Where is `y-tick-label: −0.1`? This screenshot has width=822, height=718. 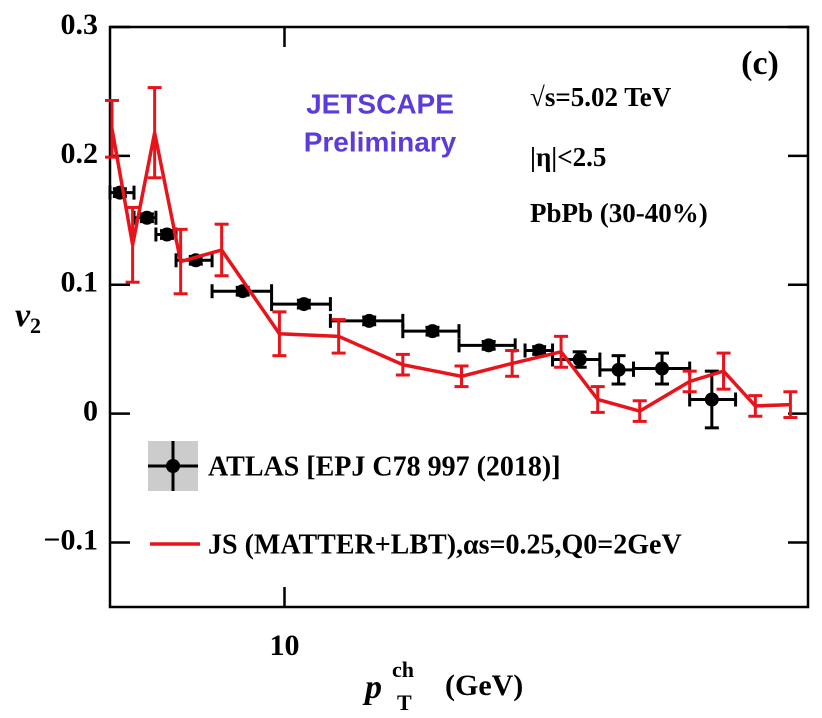 y-tick-label: −0.1 is located at coordinates (70, 539).